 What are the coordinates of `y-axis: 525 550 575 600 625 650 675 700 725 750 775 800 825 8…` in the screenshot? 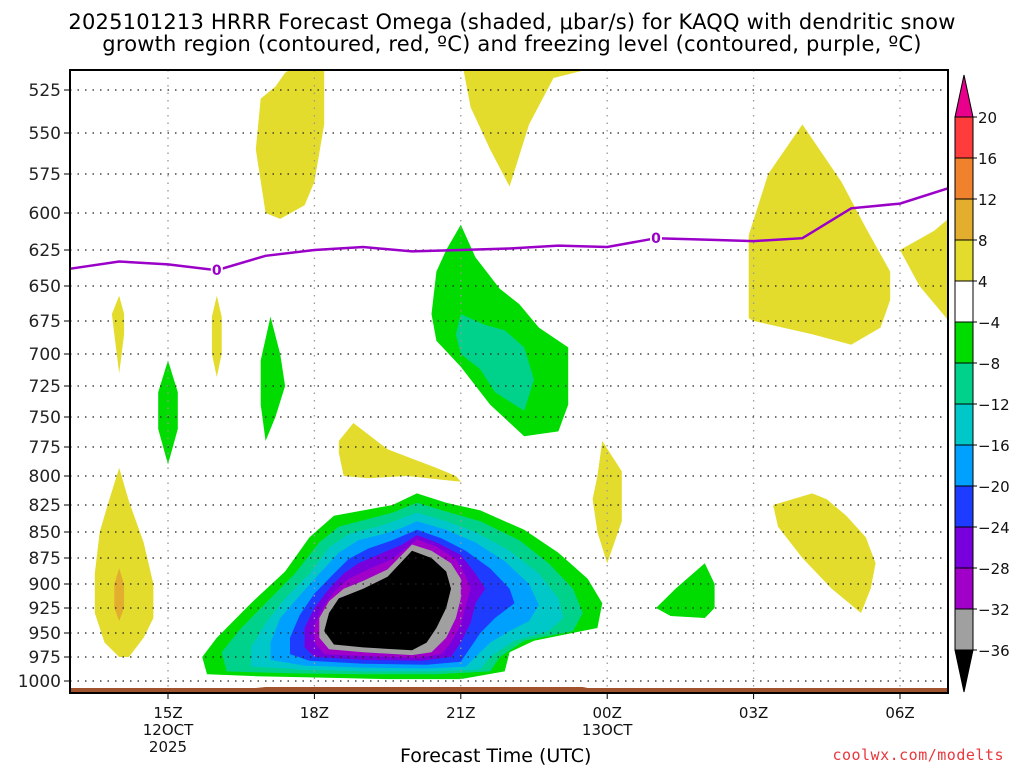 It's located at (44, 386).